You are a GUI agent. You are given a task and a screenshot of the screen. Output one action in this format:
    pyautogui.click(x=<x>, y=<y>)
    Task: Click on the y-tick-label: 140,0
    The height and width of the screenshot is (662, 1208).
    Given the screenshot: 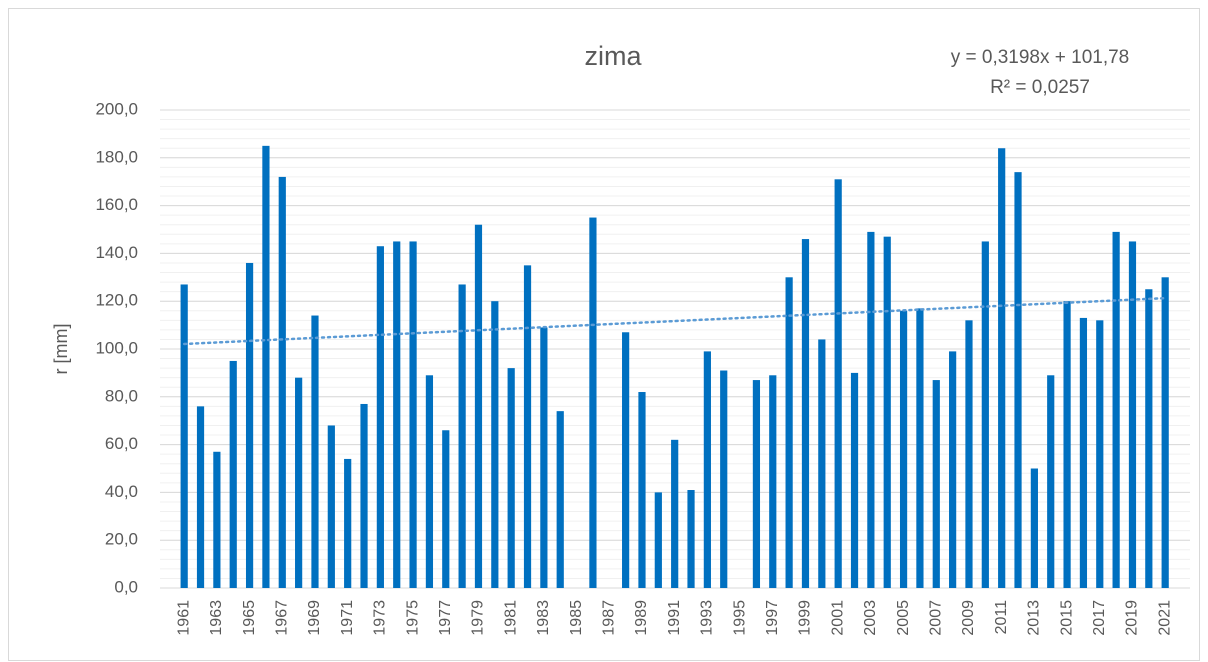 What is the action you would take?
    pyautogui.click(x=116, y=252)
    